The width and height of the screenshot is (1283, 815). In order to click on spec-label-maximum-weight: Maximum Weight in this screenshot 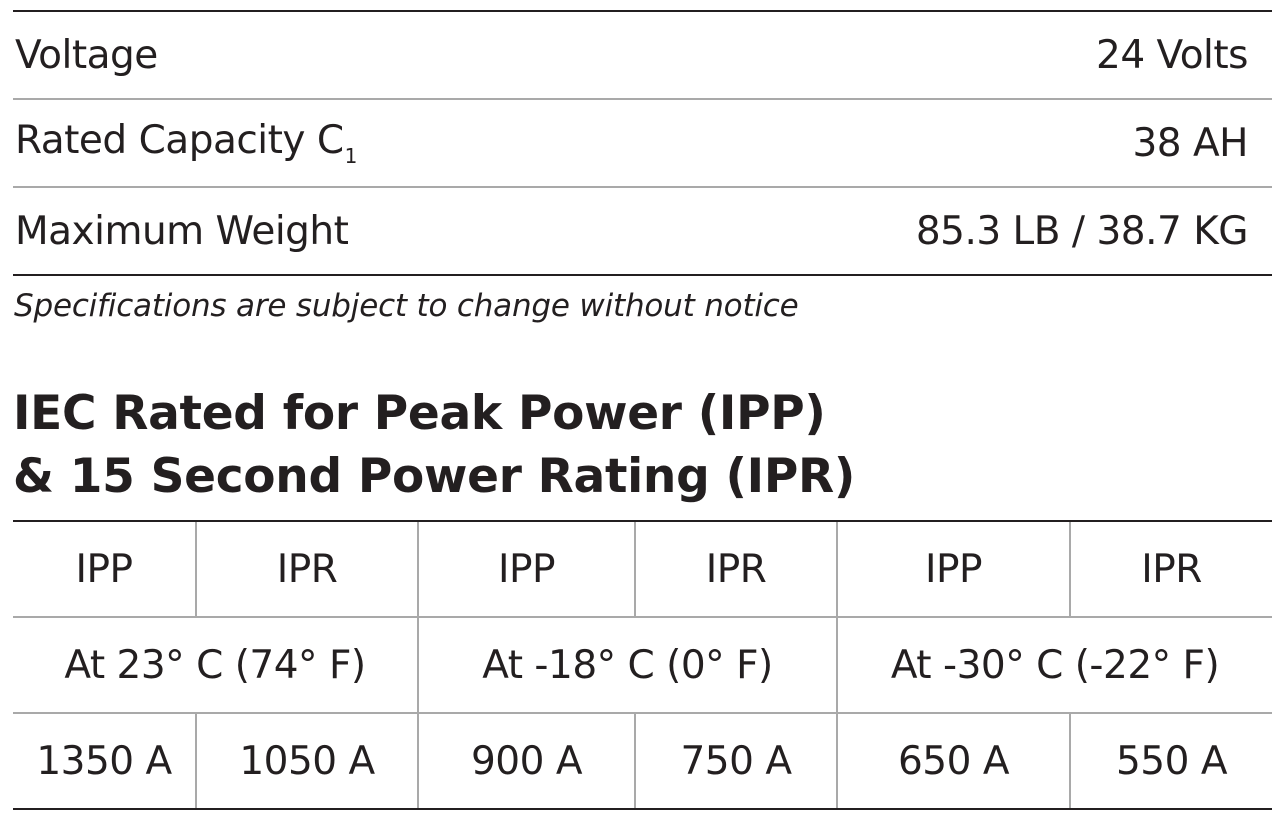, I will do `click(182, 231)`.